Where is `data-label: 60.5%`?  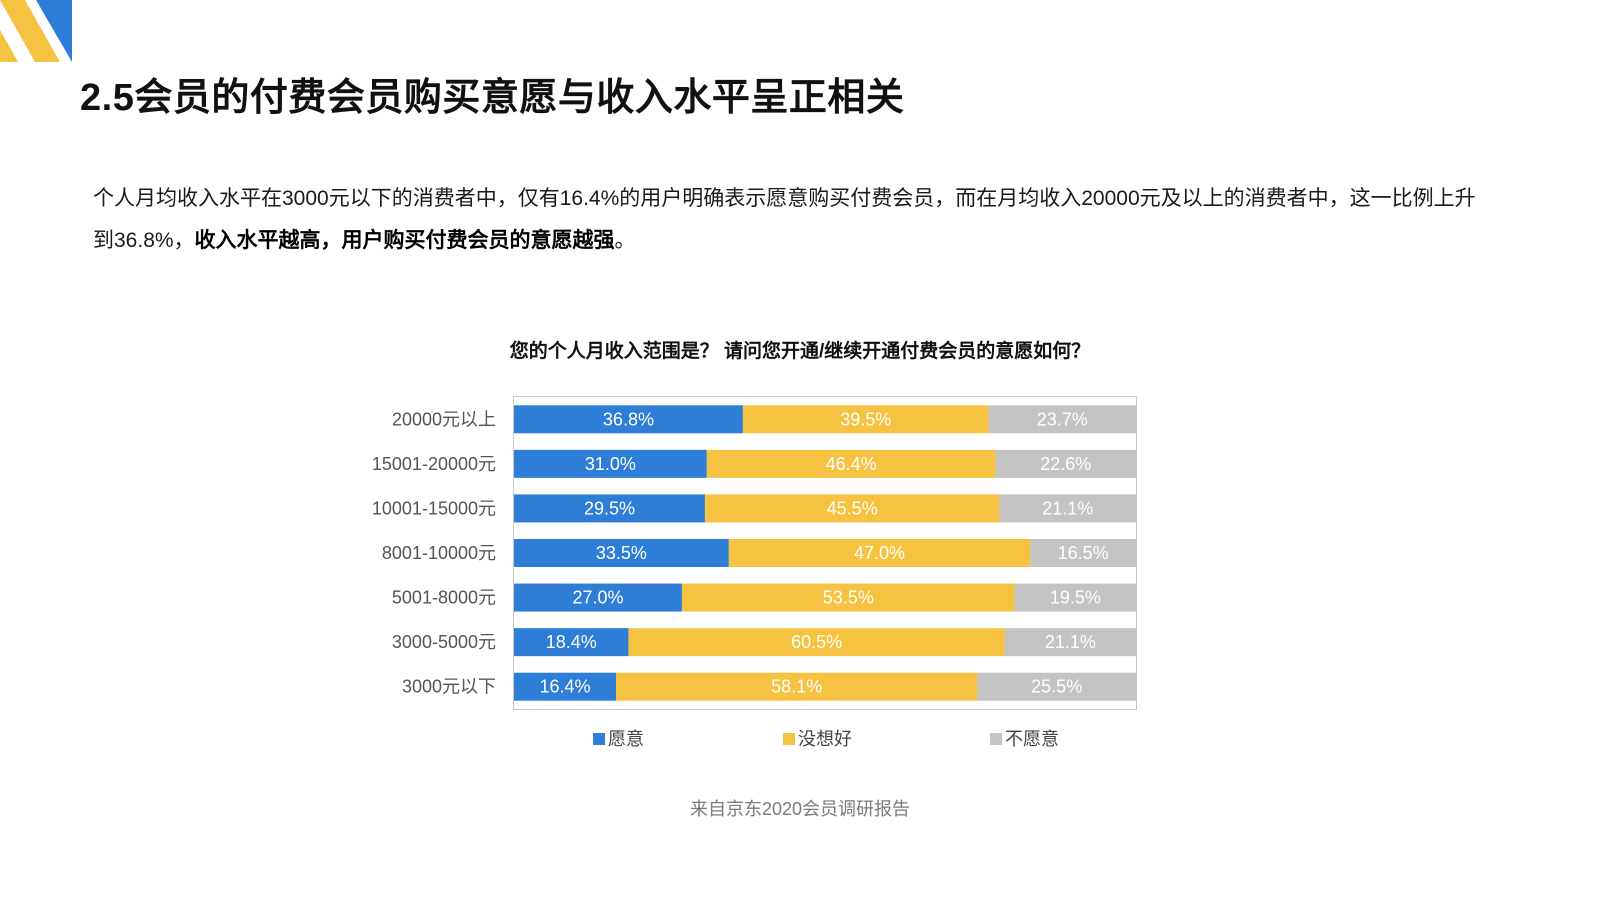
data-label: 60.5% is located at coordinates (816, 642).